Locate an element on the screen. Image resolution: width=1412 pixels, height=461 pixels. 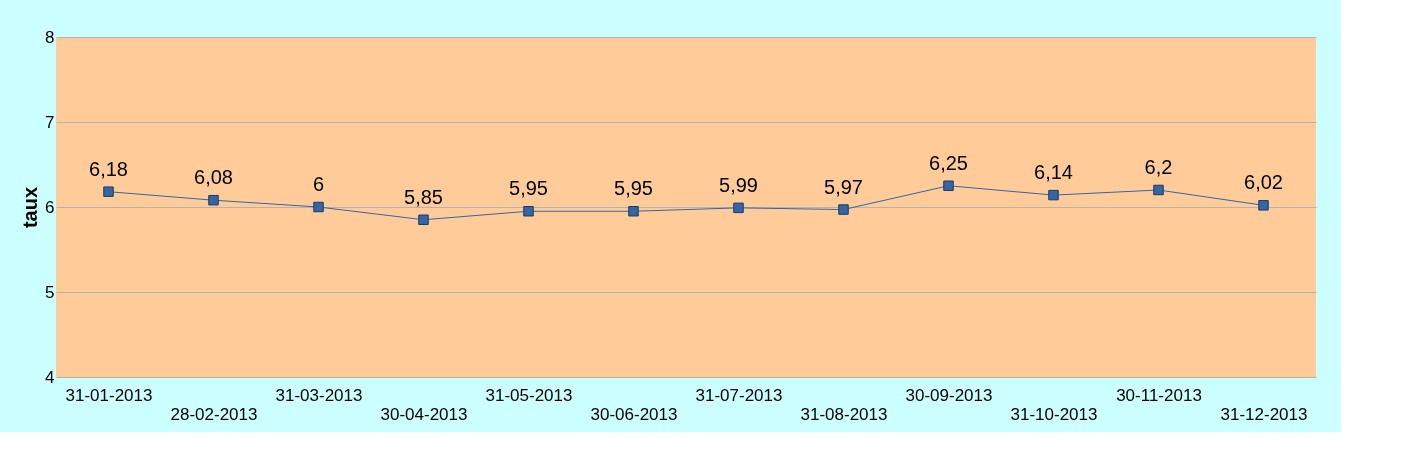
data-label: 6,14 is located at coordinates (1053, 172).